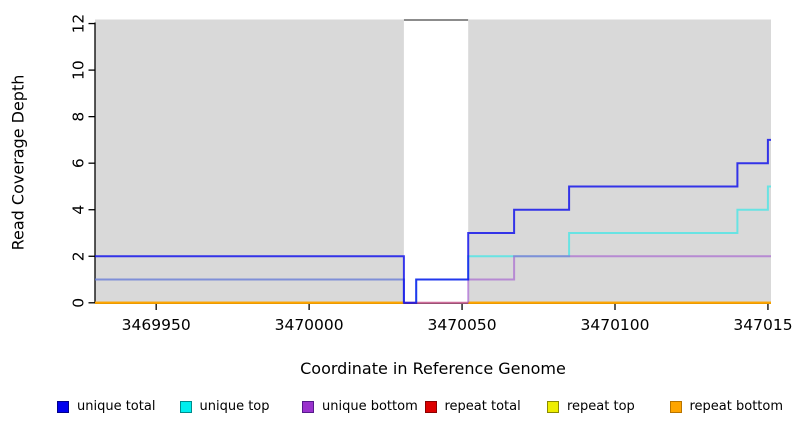 The image size is (792, 432). What do you see at coordinates (308, 406) in the screenshot?
I see `legend-swatch-unique-bottom` at bounding box center [308, 406].